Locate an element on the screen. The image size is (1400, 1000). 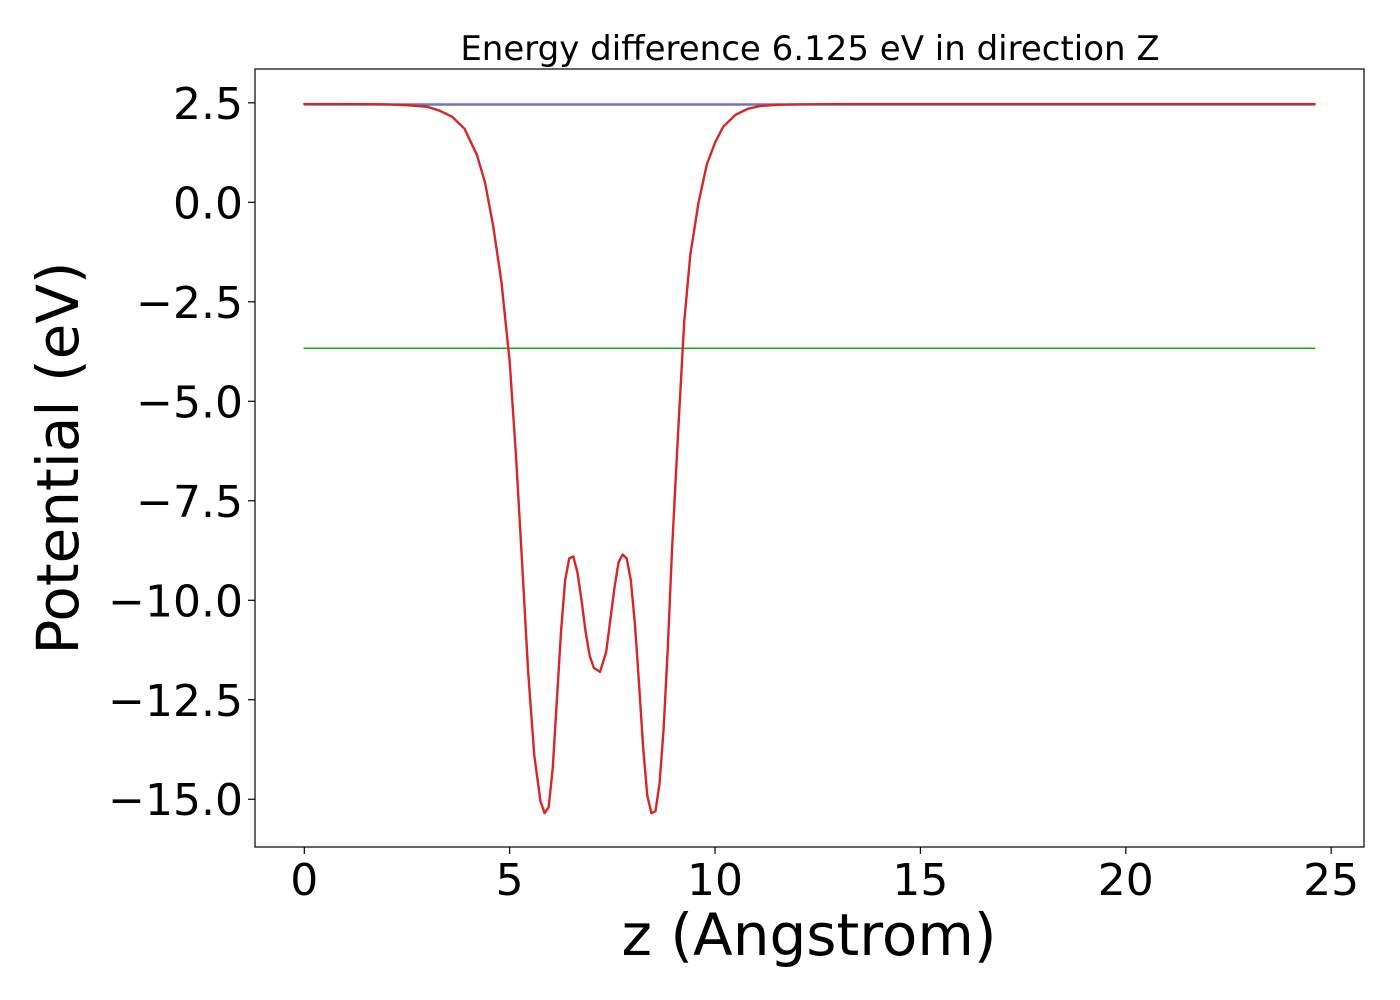
y-tick-label: 2.5 is located at coordinates (208, 104).